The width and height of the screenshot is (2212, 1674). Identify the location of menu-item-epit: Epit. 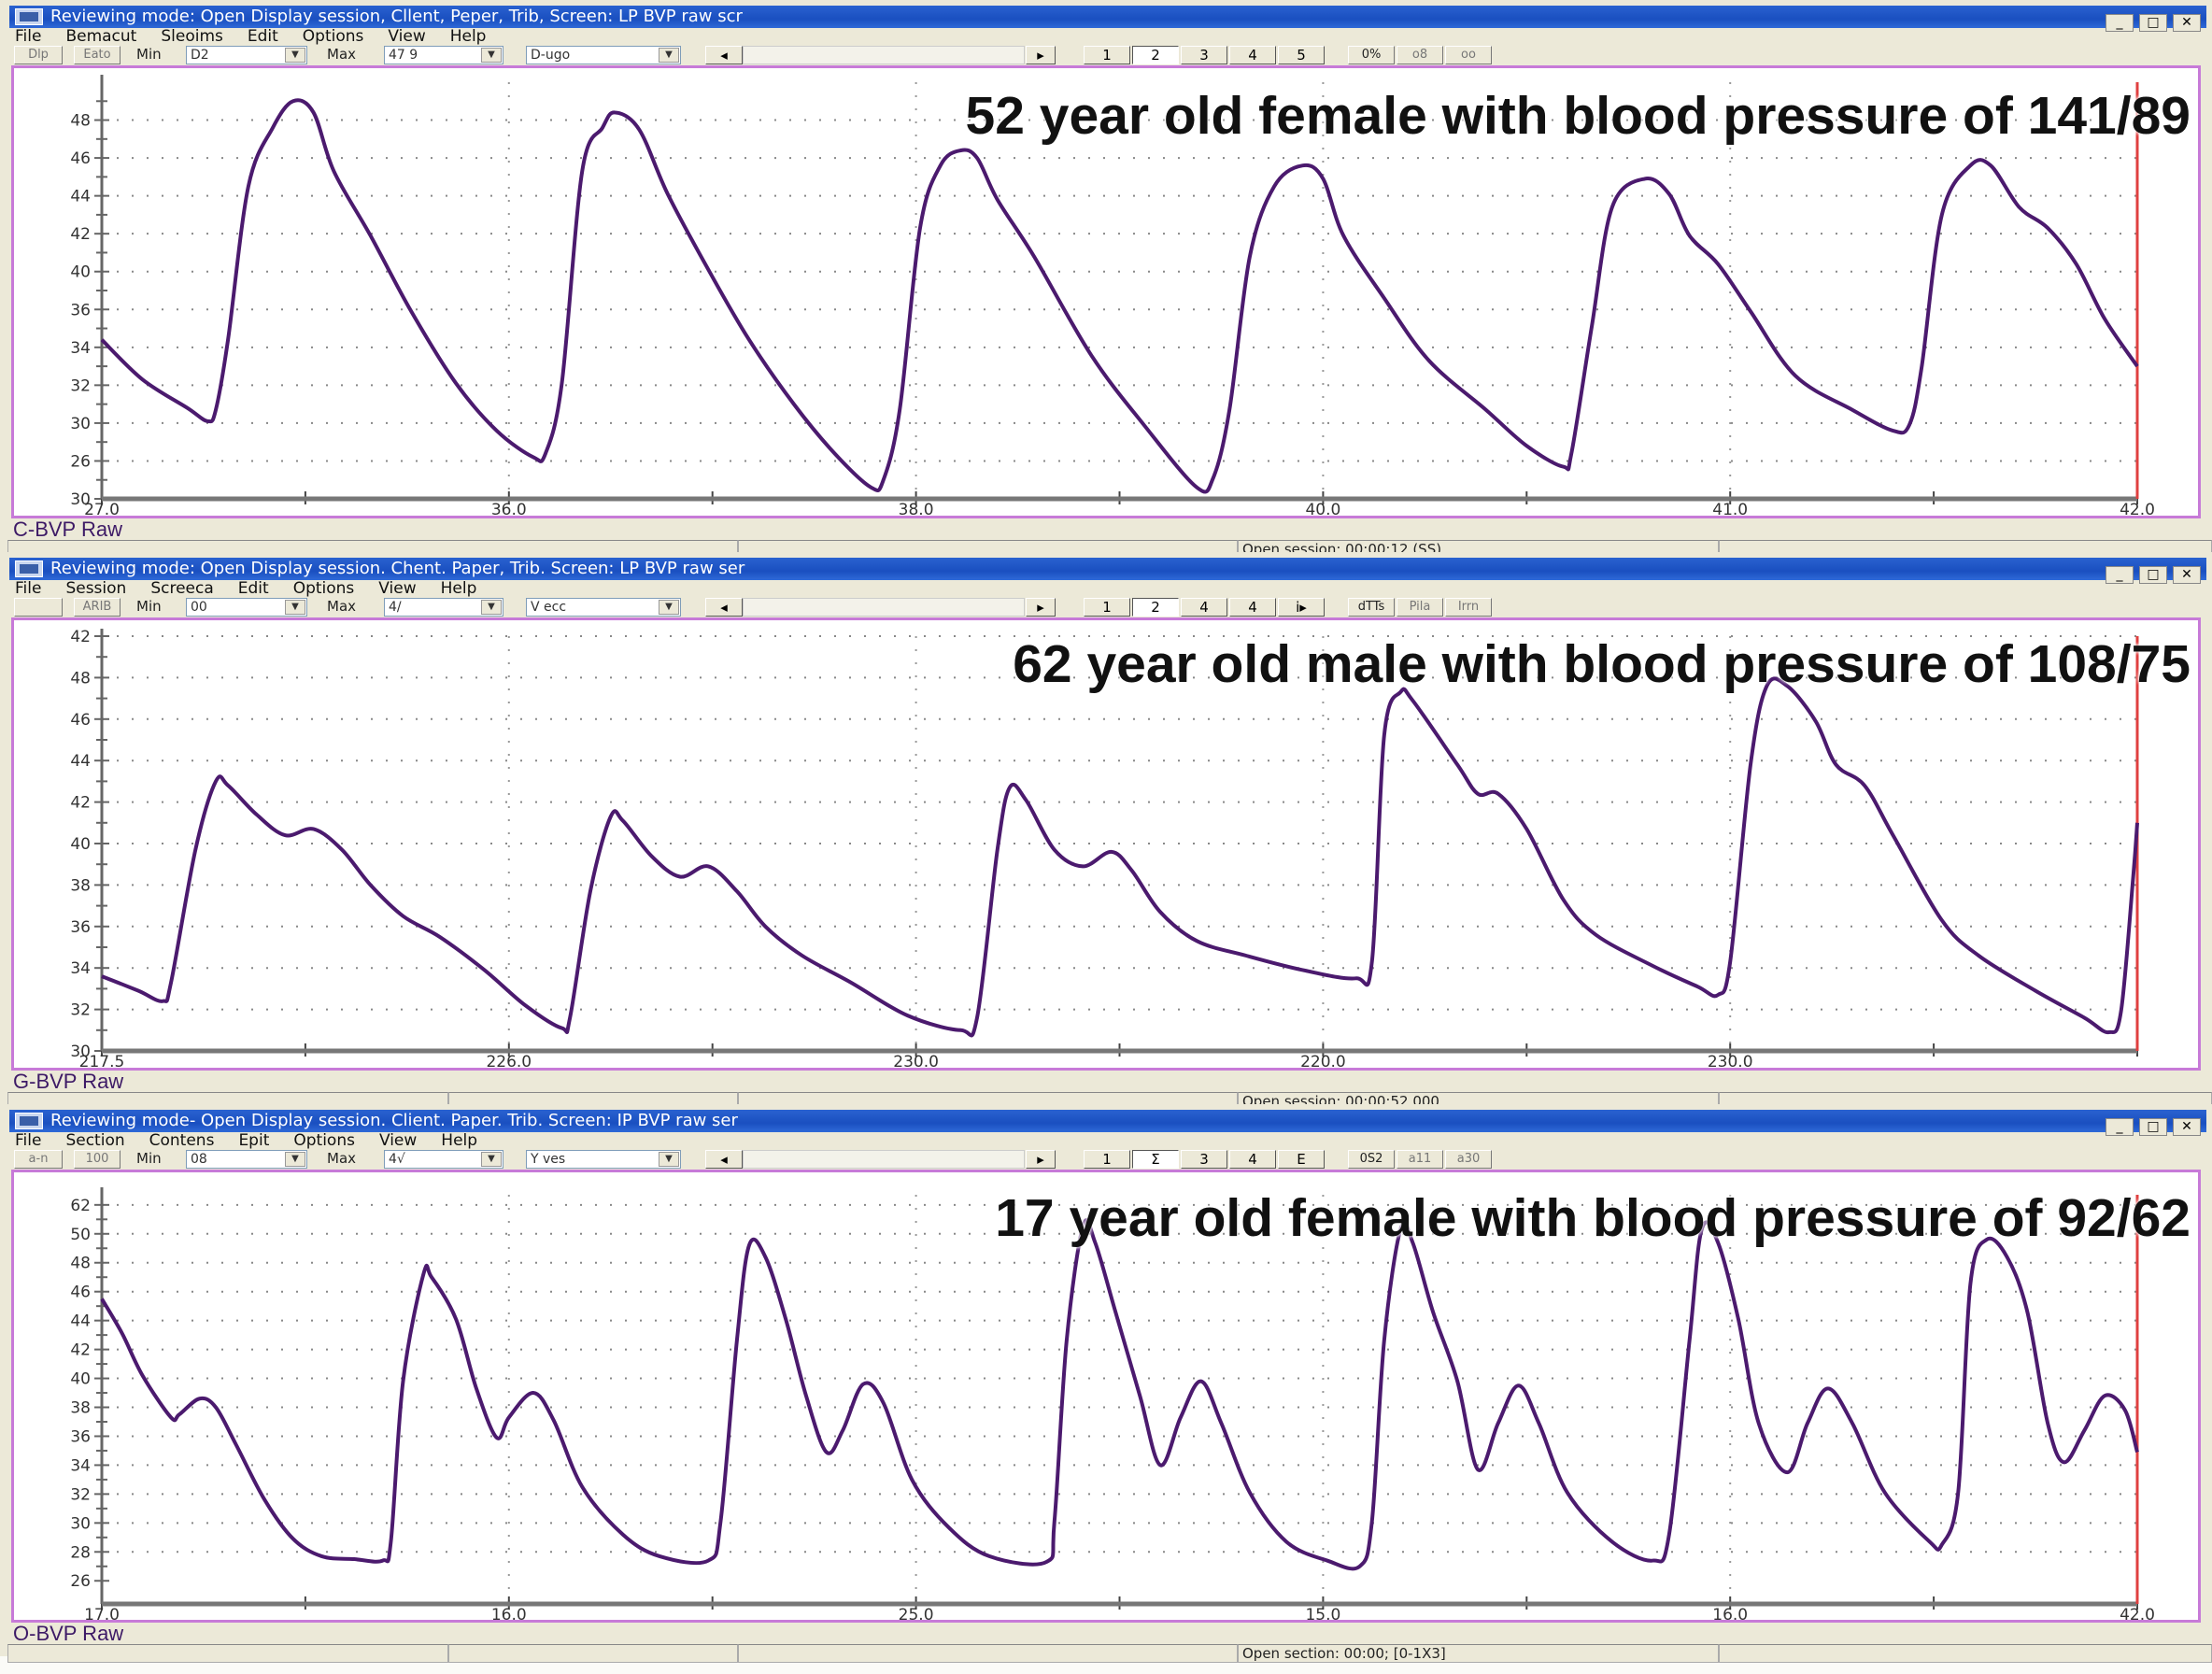
(254, 1140).